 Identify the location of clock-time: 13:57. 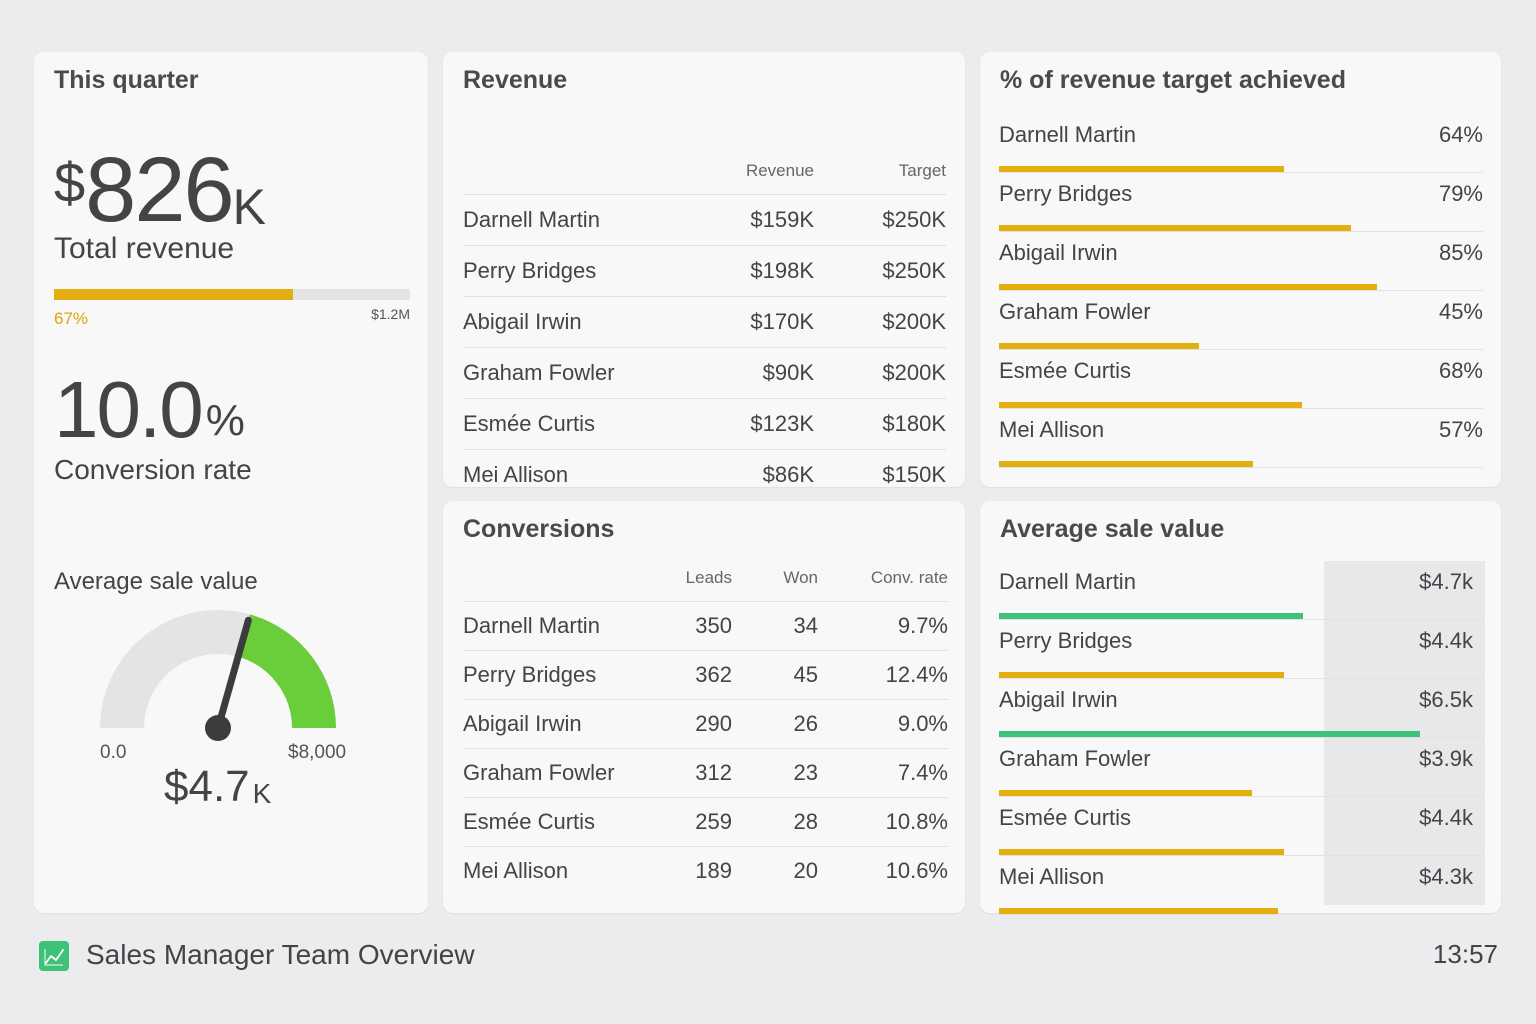
(1465, 954).